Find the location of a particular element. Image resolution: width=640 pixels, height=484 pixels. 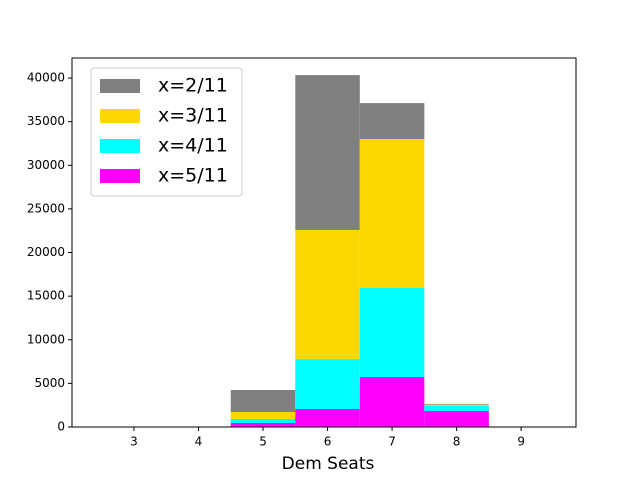

x-tick-label: 9 is located at coordinates (521, 442).